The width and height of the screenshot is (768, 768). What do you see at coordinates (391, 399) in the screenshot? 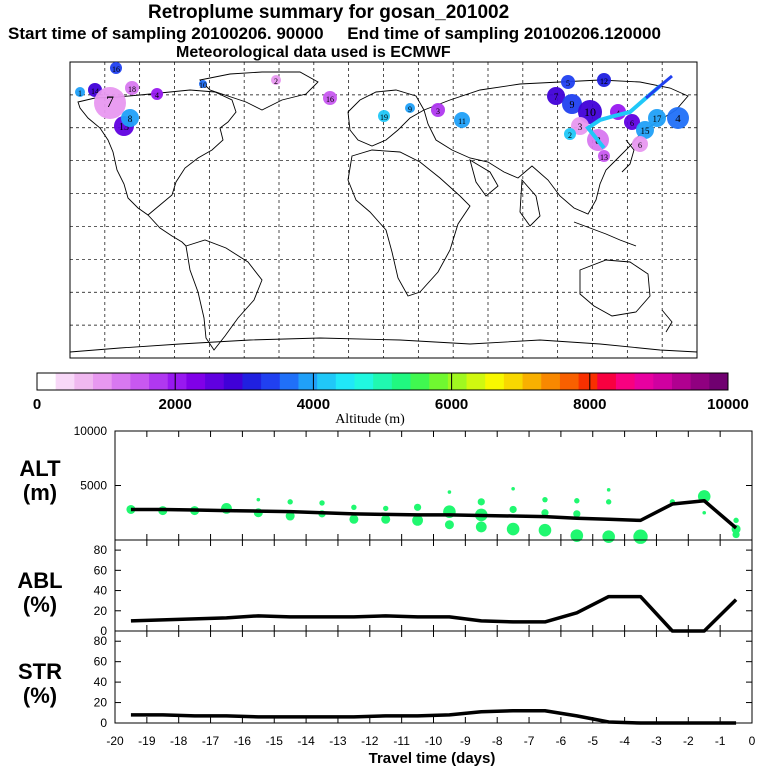
I see `altitude-colorbar: 0 2000 4000 6000 8000 10000 Altitude (m)` at bounding box center [391, 399].